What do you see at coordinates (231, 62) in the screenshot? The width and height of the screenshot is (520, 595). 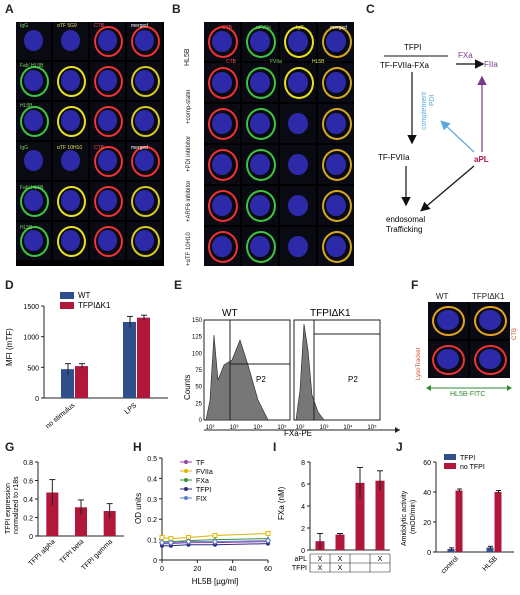 I see `b-label-ctb: CTB` at bounding box center [231, 62].